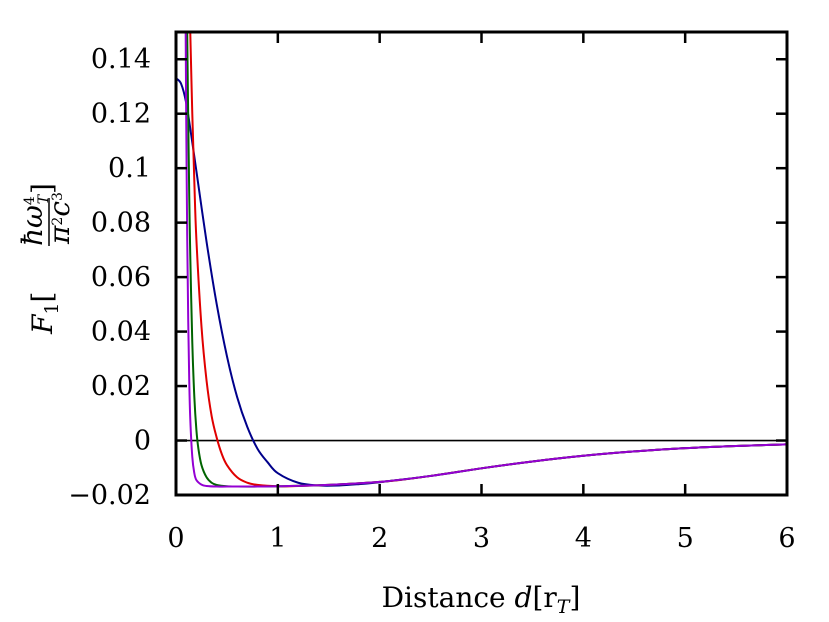 Image resolution: width=829 pixels, height=622 pixels. I want to click on y-tick-label: 0.08, so click(121, 223).